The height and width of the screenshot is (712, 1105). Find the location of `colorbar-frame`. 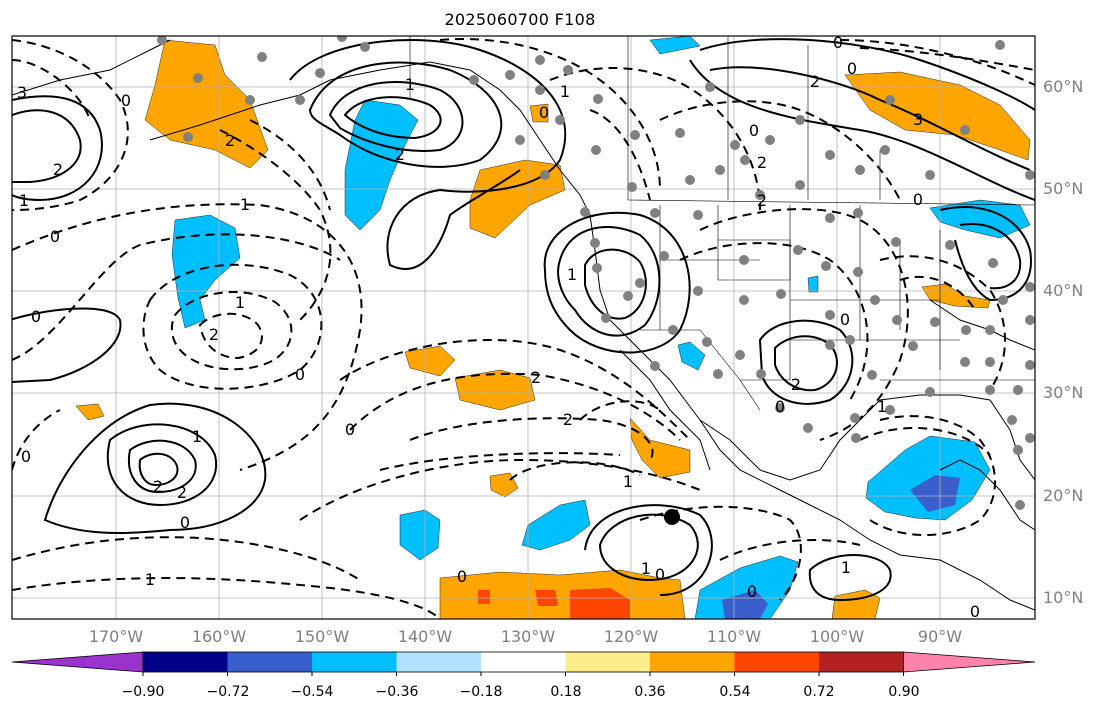

colorbar-frame is located at coordinates (523, 662).